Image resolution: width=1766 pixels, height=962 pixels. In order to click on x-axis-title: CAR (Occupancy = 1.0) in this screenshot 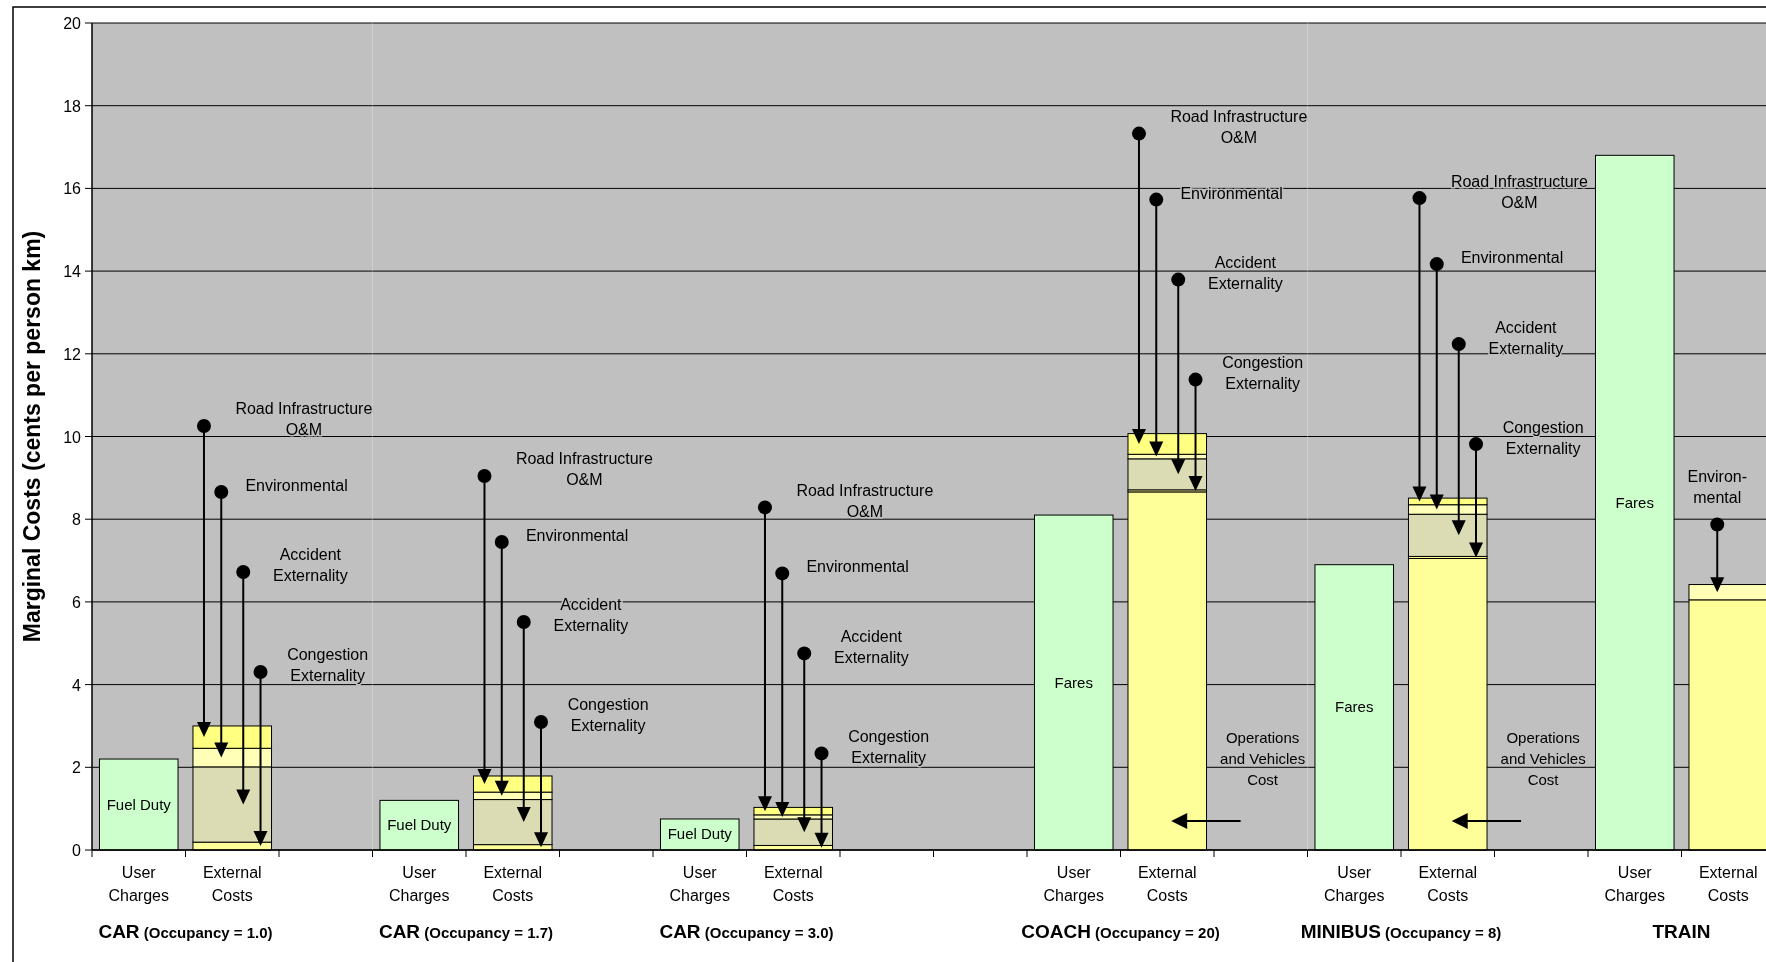, I will do `click(185, 931)`.